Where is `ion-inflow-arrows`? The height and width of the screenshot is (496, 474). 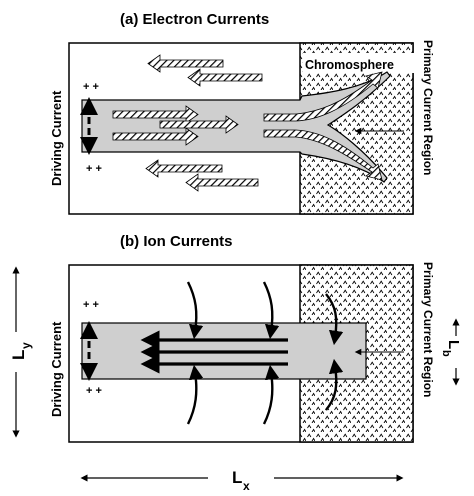 ion-inflow-arrows is located at coordinates (265, 353).